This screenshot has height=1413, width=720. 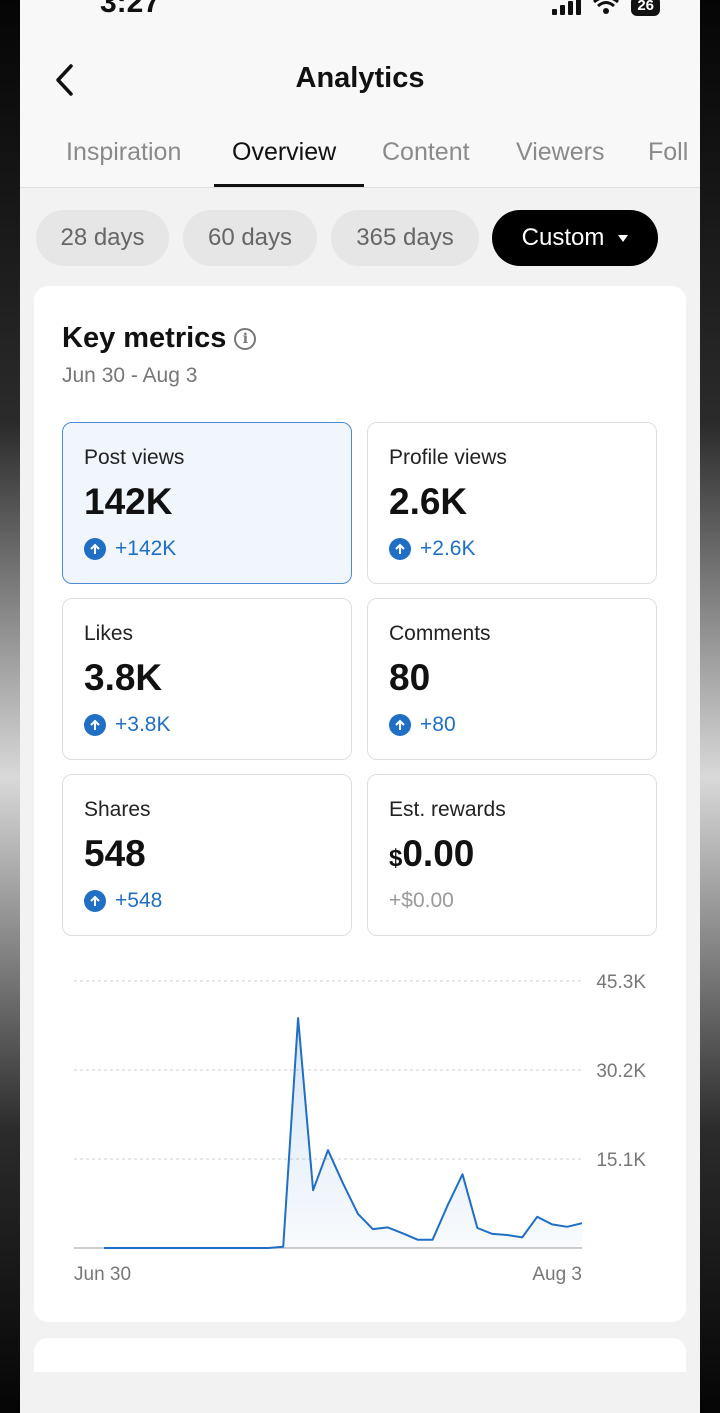 I want to click on metric-label: Shares, so click(x=117, y=809).